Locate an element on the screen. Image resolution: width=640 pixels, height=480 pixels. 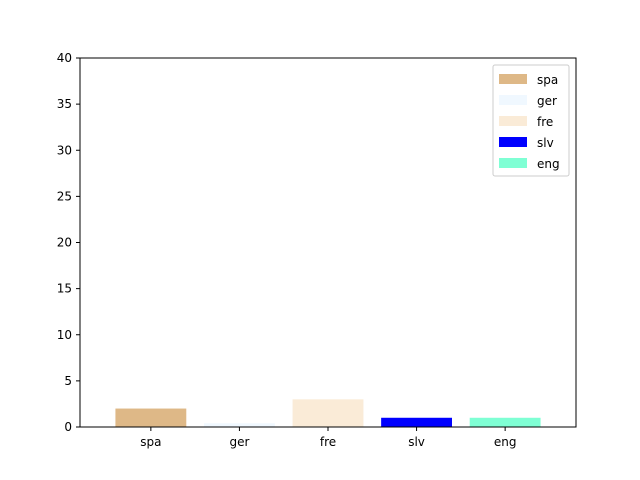
bar-spa is located at coordinates (151, 417).